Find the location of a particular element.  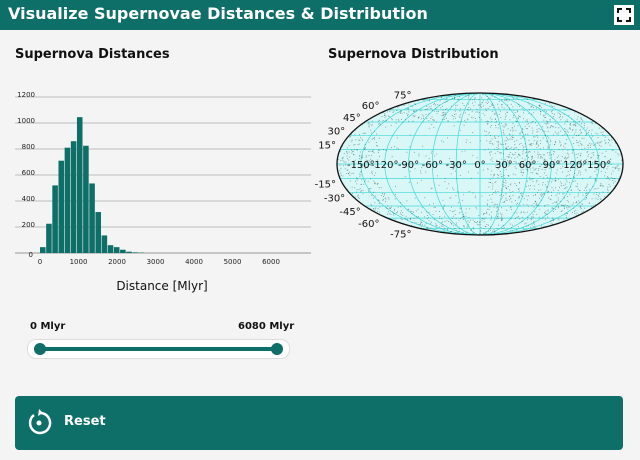

slider-min-thumb is located at coordinates (40, 349).